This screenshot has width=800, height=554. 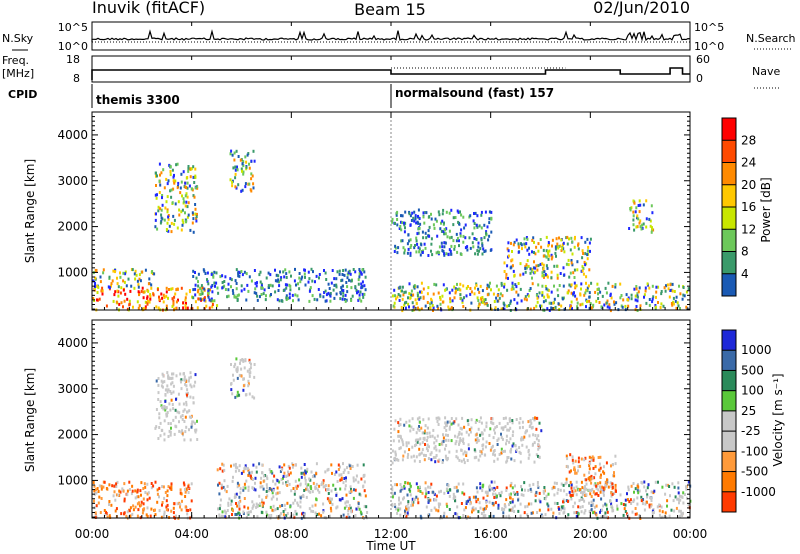 I want to click on noise-right-label: N.Search, so click(x=771, y=38).